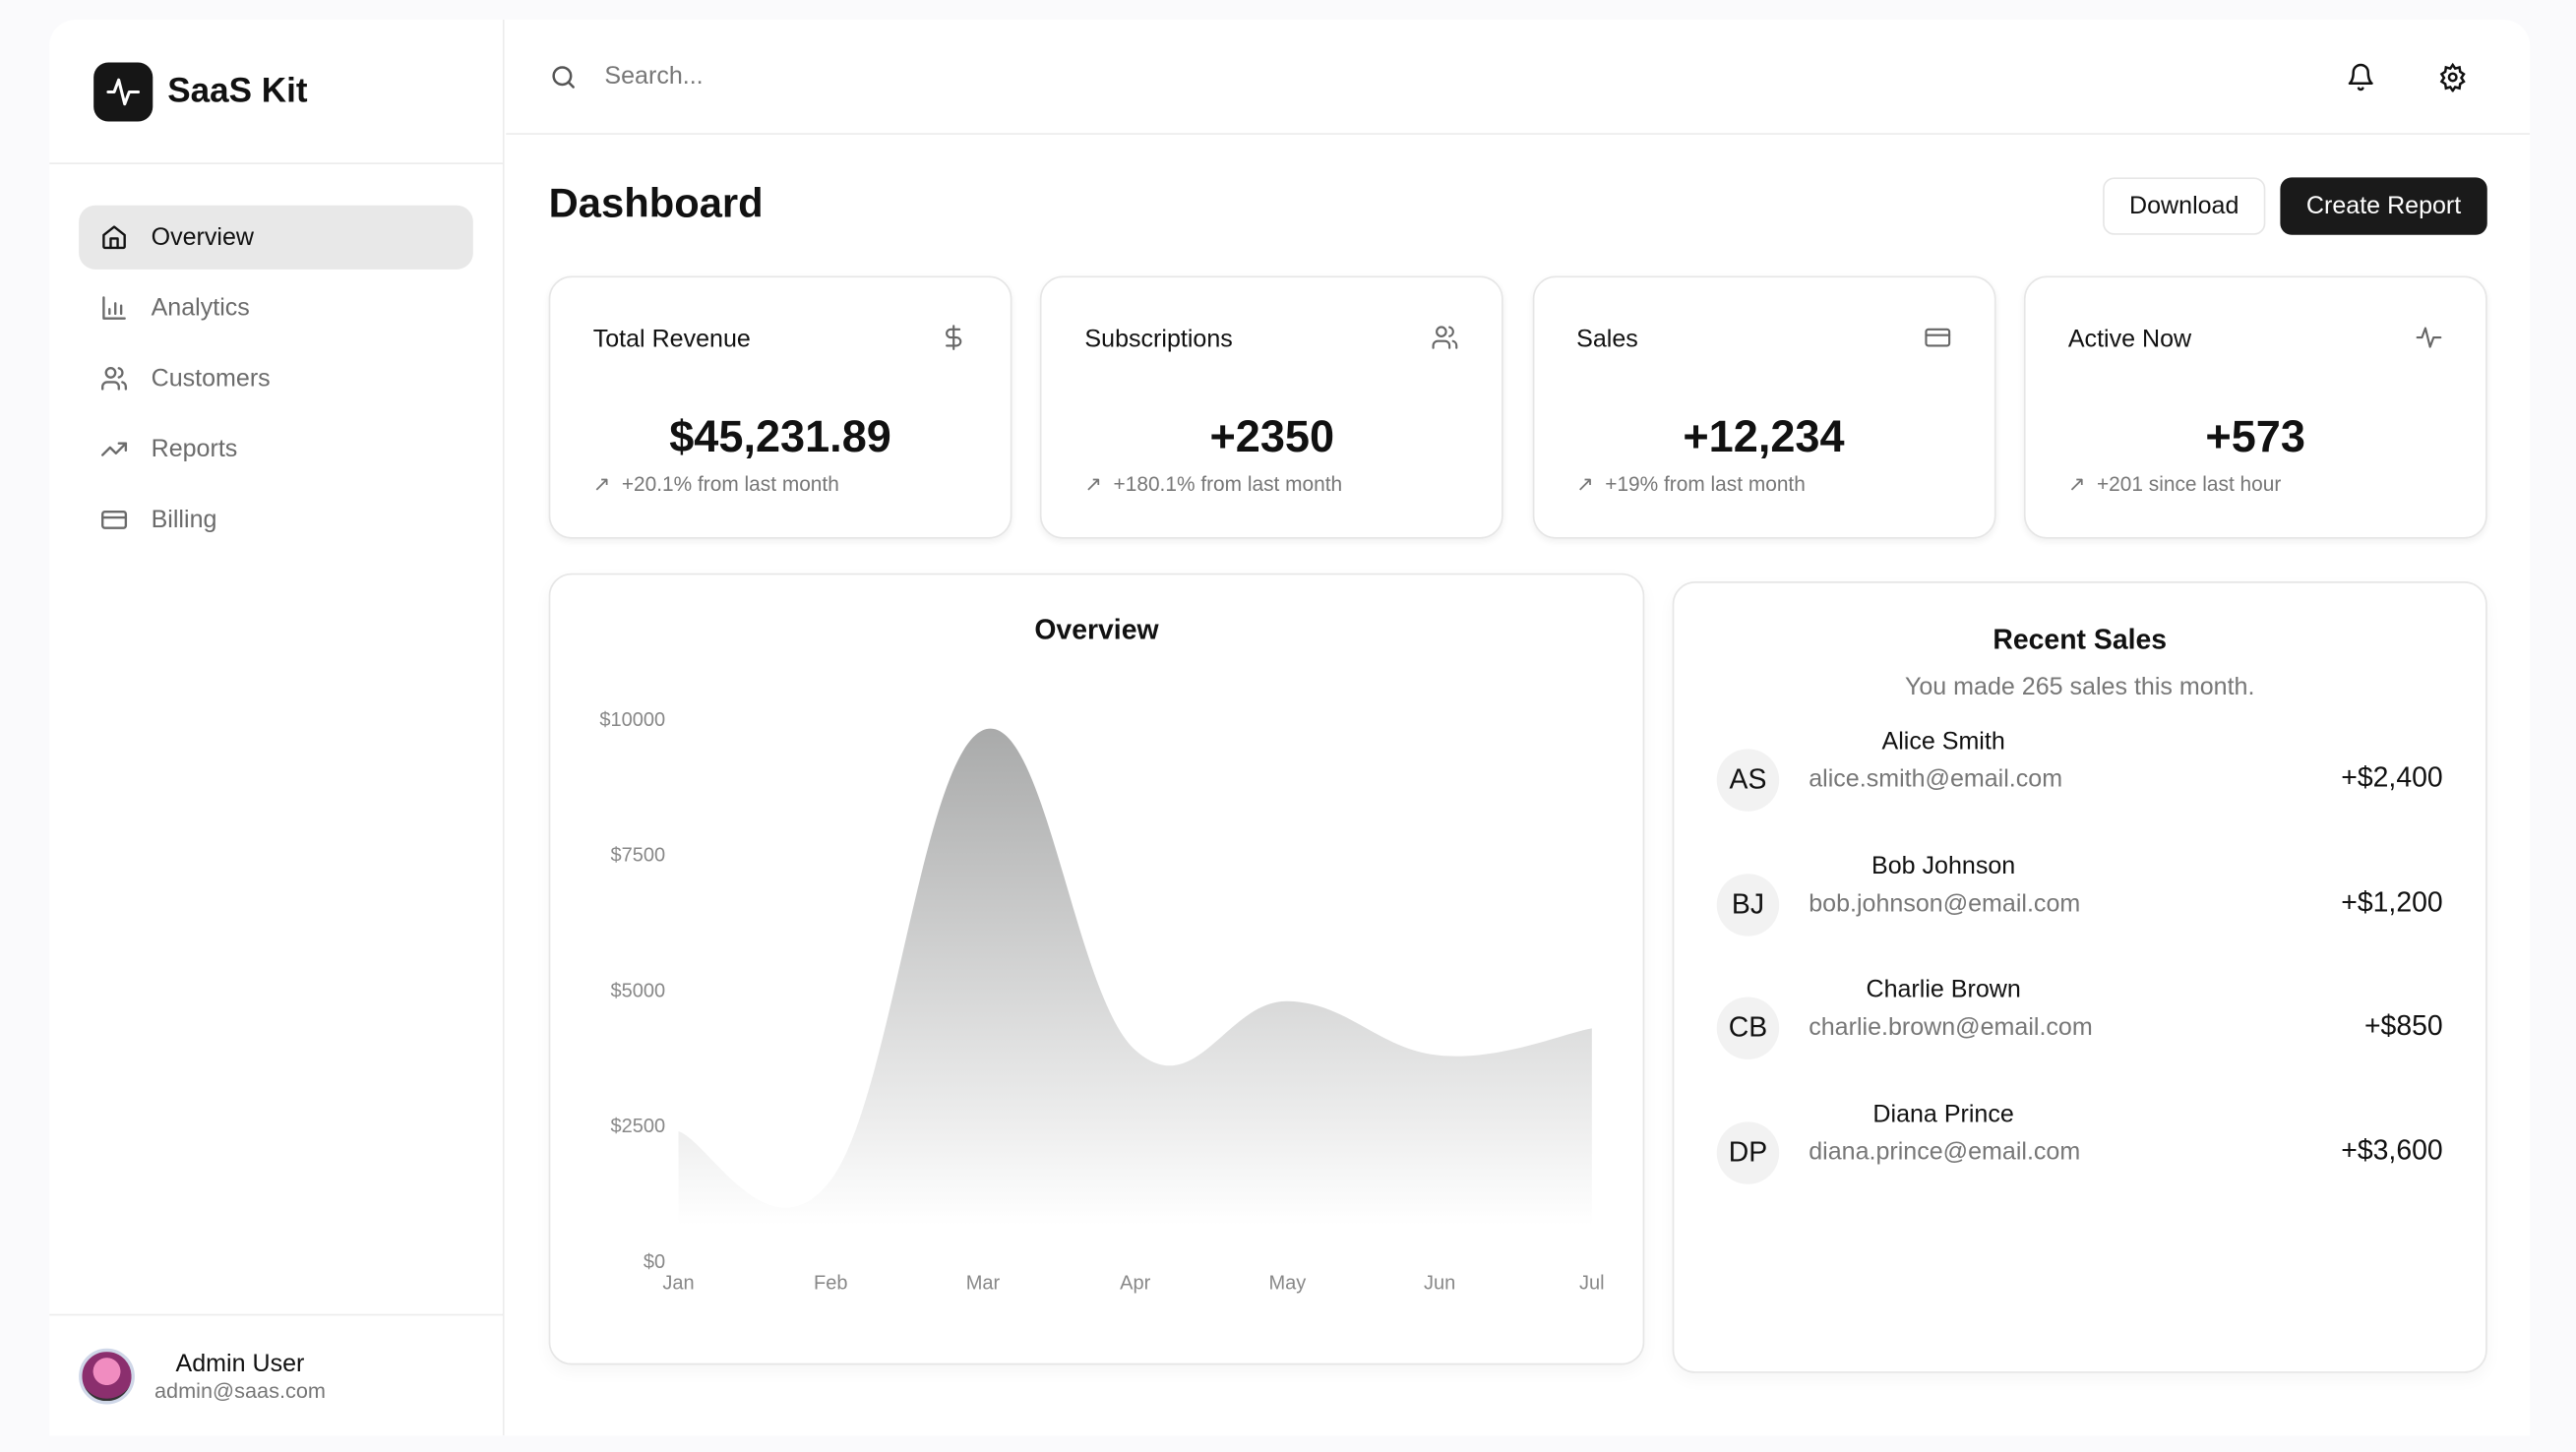  Describe the element at coordinates (194, 449) in the screenshot. I see `sidebar-item-label: Reports` at that location.